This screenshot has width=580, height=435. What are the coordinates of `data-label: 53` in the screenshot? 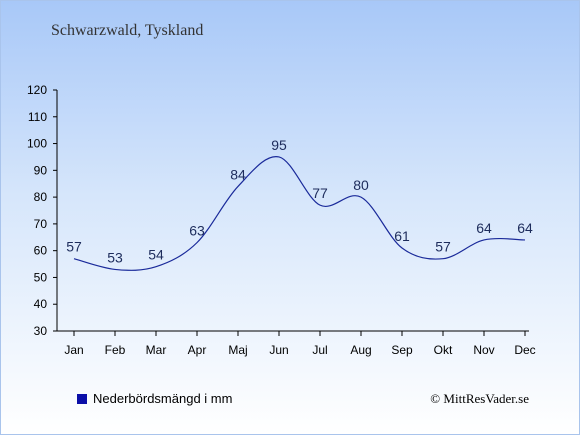 It's located at (115, 257).